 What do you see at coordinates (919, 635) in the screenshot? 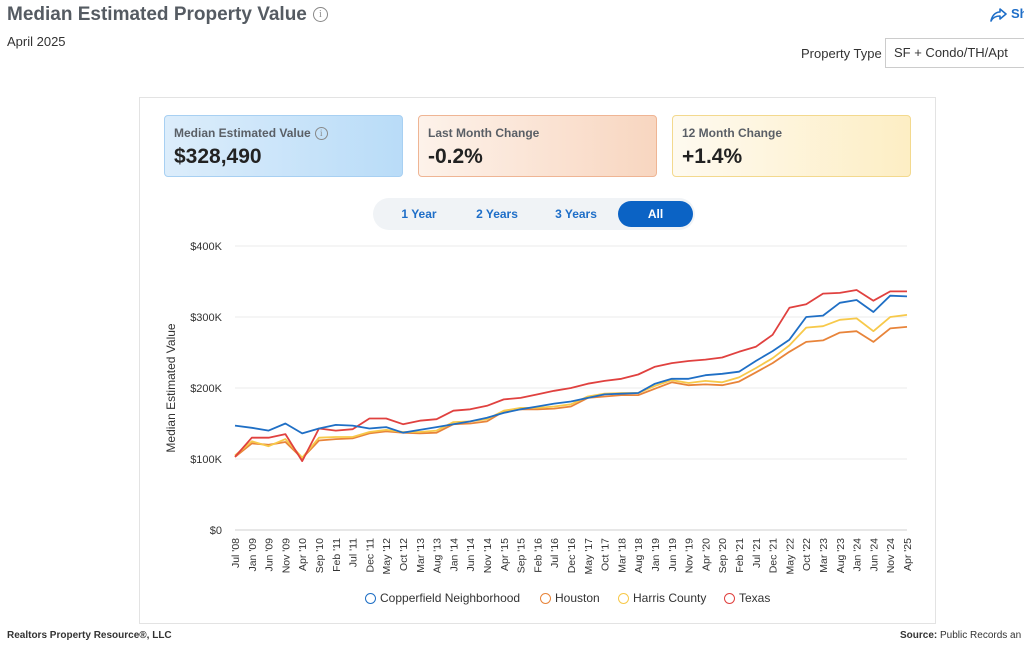
I see `source-label: Source:` at bounding box center [919, 635].